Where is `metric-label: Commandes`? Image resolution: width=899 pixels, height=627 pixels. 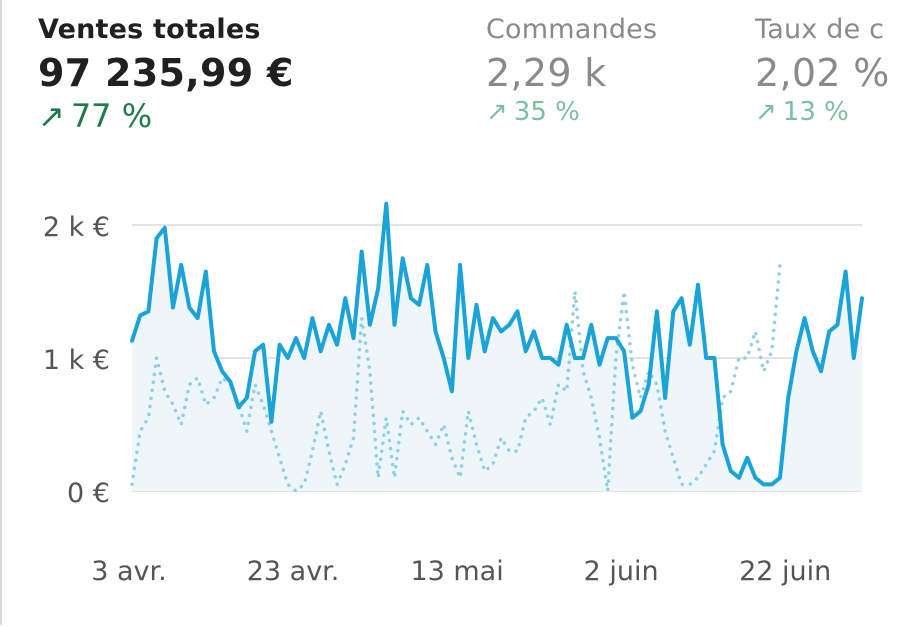
metric-label: Commandes is located at coordinates (572, 29).